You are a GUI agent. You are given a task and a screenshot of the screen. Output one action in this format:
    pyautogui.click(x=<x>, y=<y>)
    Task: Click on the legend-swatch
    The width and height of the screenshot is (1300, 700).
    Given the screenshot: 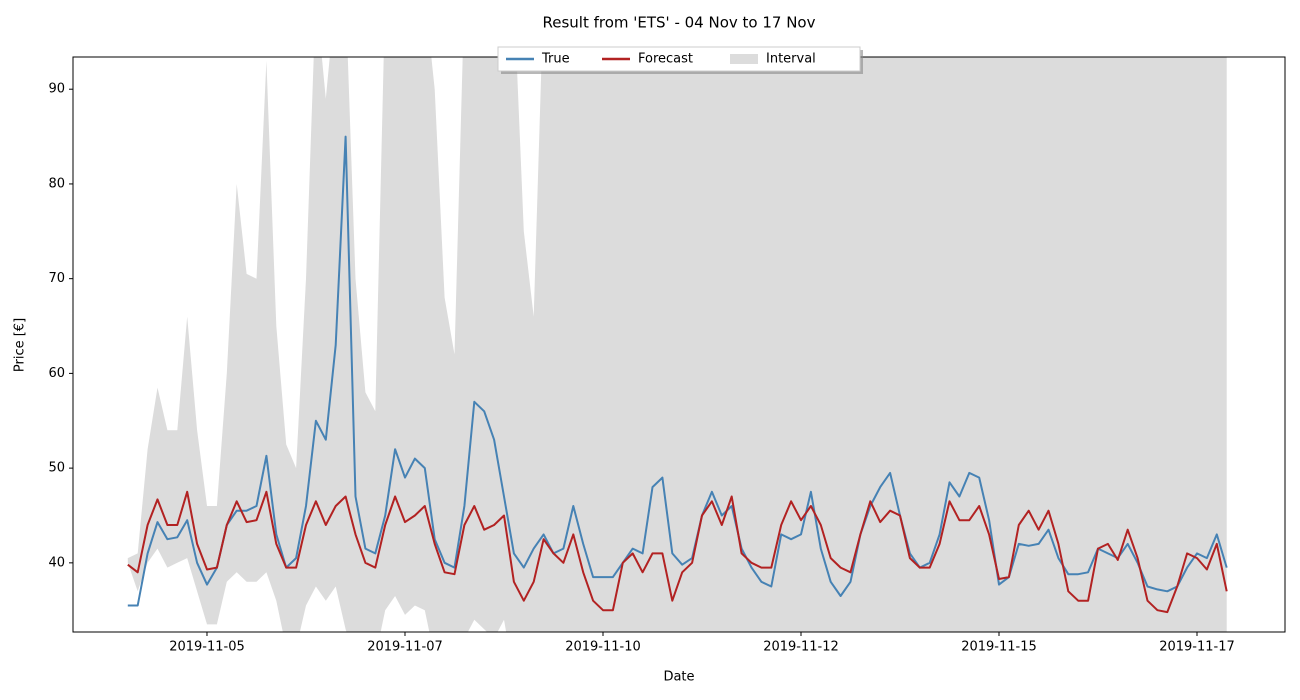 What is the action you would take?
    pyautogui.click(x=744, y=59)
    